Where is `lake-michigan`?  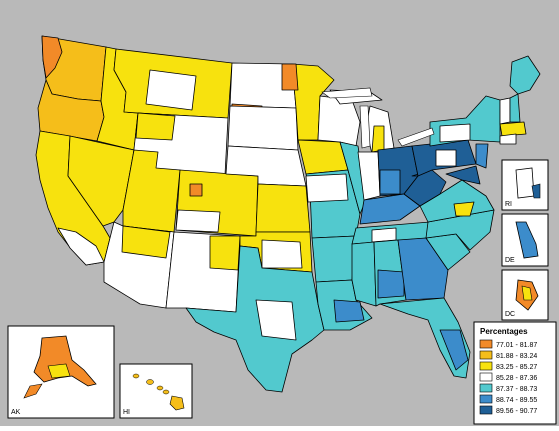
lake-michigan is located at coordinates (365, 127).